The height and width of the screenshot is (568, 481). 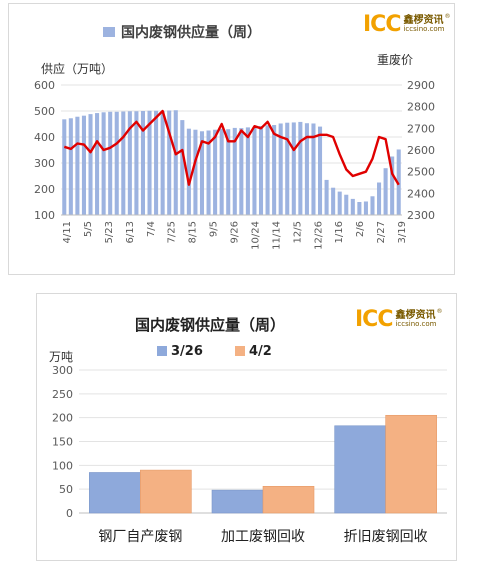 I want to click on logo-reg: ®, so click(x=447, y=16).